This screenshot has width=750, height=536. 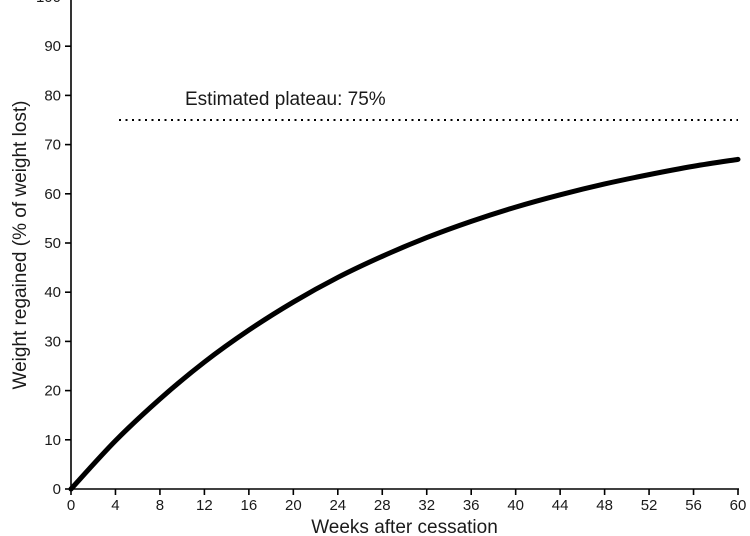 What do you see at coordinates (52, 292) in the screenshot?
I see `y-tick-label: 40` at bounding box center [52, 292].